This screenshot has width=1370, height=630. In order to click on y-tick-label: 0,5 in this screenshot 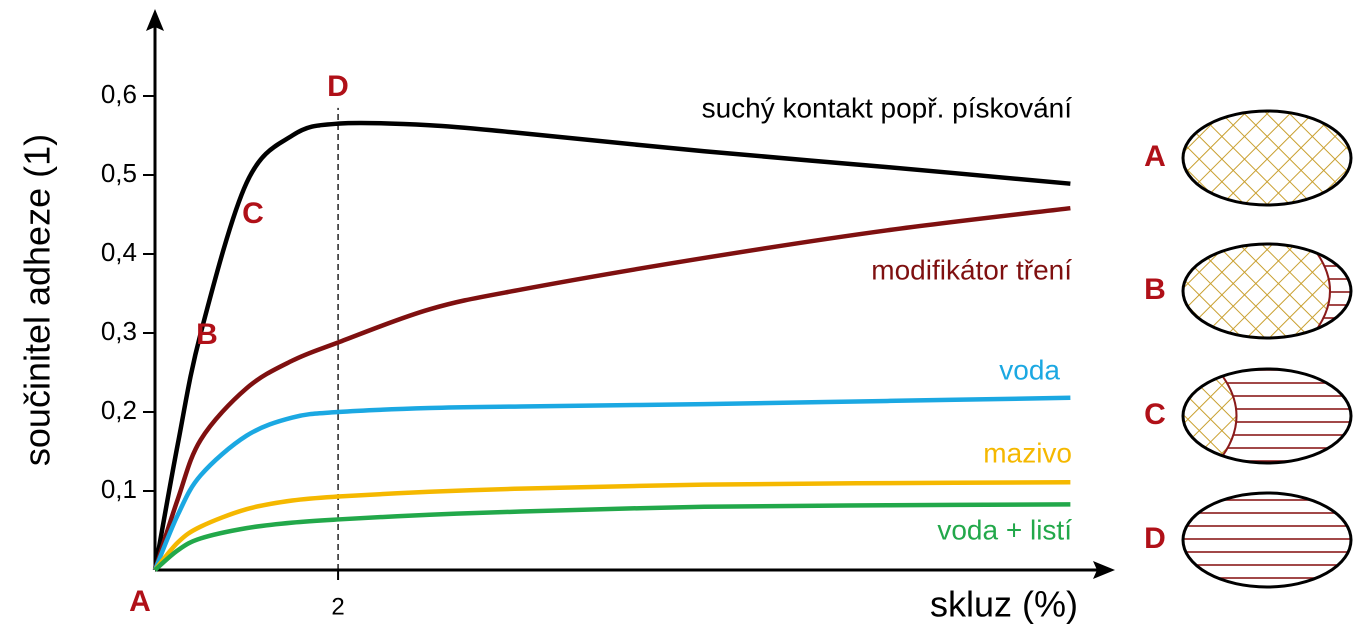, I will do `click(119, 173)`.